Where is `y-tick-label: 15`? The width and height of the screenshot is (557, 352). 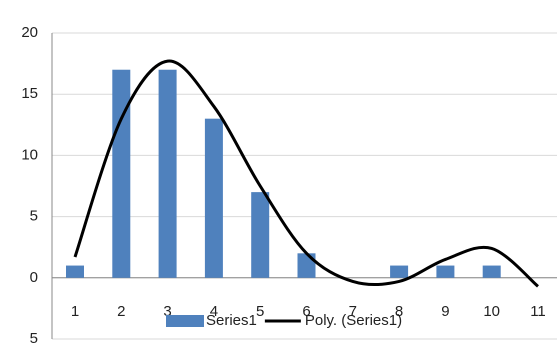
y-tick-label: 15 is located at coordinates (29, 93).